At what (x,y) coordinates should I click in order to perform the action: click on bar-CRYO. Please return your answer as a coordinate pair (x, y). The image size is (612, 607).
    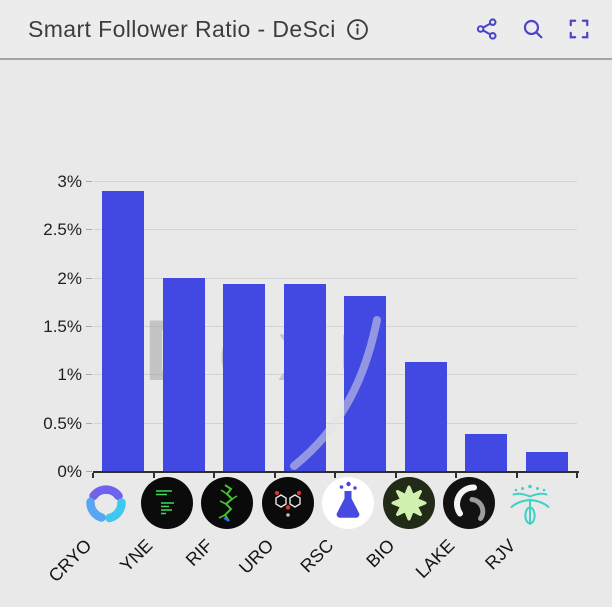
    Looking at the image, I should click on (123, 330).